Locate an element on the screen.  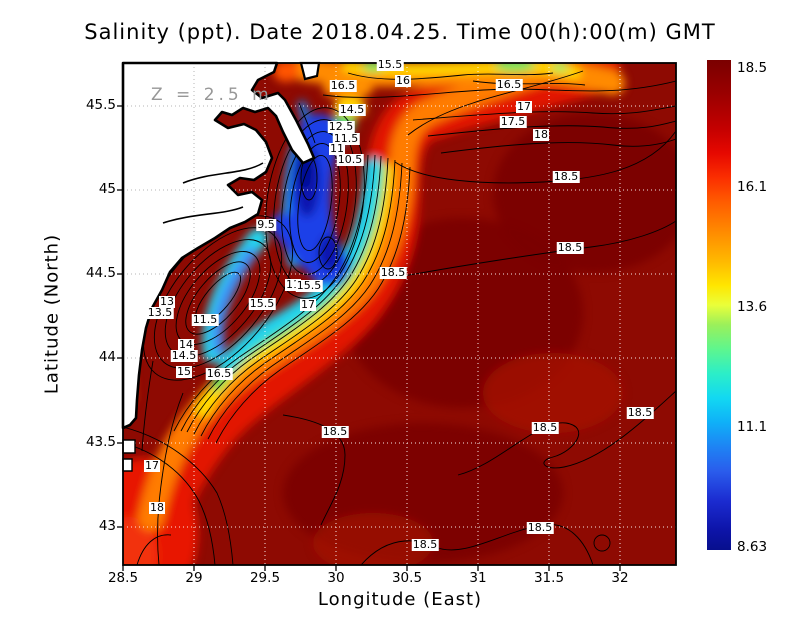
contour-label: 9.5 is located at coordinates (266, 224).